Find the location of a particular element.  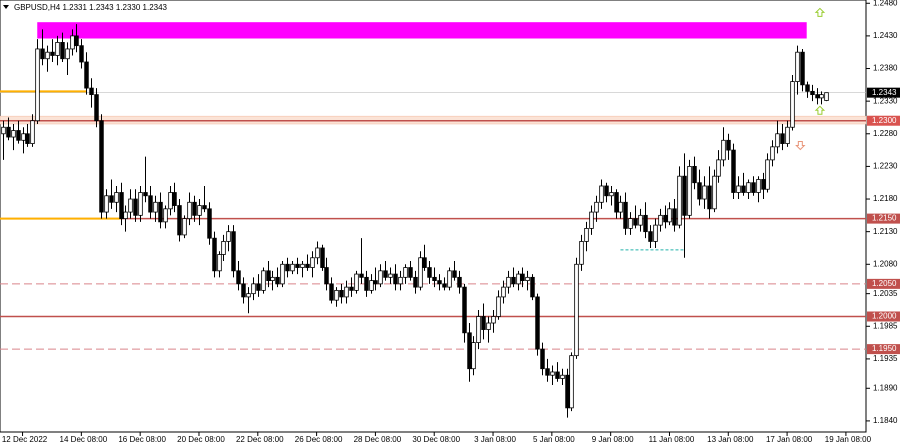

x-tick-label: 5 Jan 08:00 is located at coordinates (554, 439).